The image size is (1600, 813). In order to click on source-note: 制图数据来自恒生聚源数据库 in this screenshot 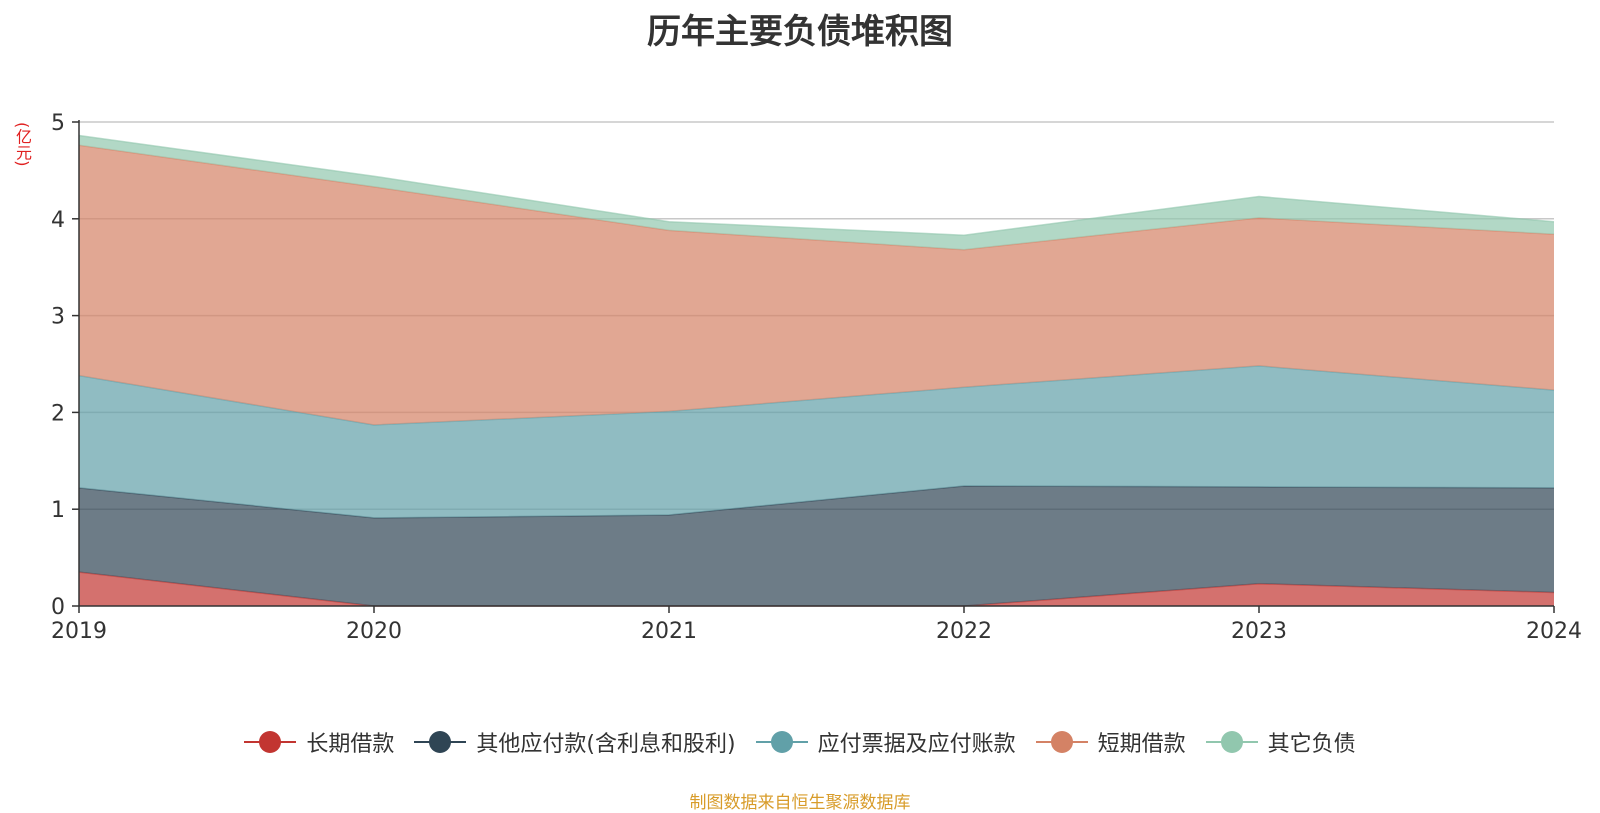, I will do `click(800, 803)`.